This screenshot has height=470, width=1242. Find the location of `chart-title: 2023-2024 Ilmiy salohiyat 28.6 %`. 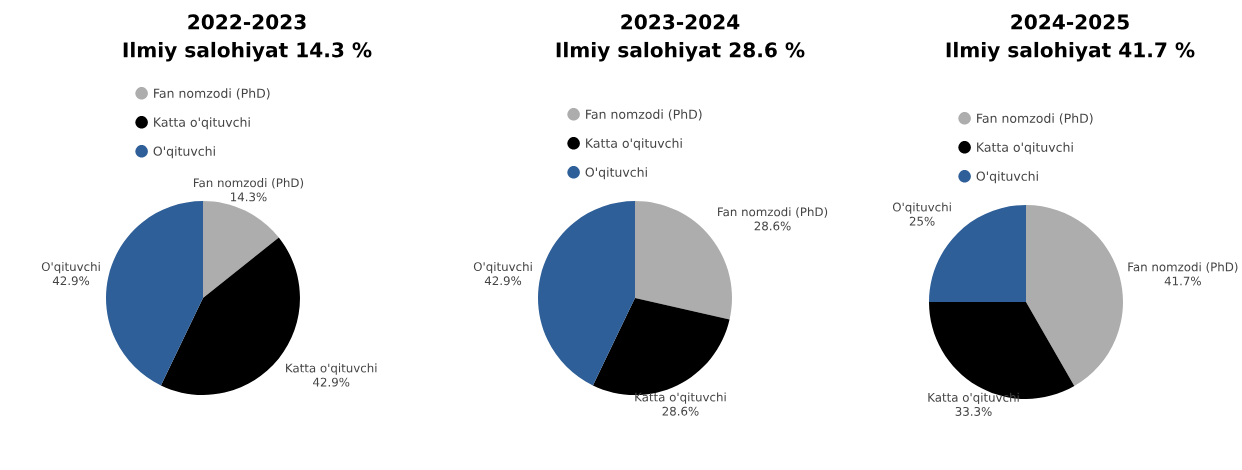

chart-title: 2023-2024 Ilmiy salohiyat 28.6 % is located at coordinates (680, 38).